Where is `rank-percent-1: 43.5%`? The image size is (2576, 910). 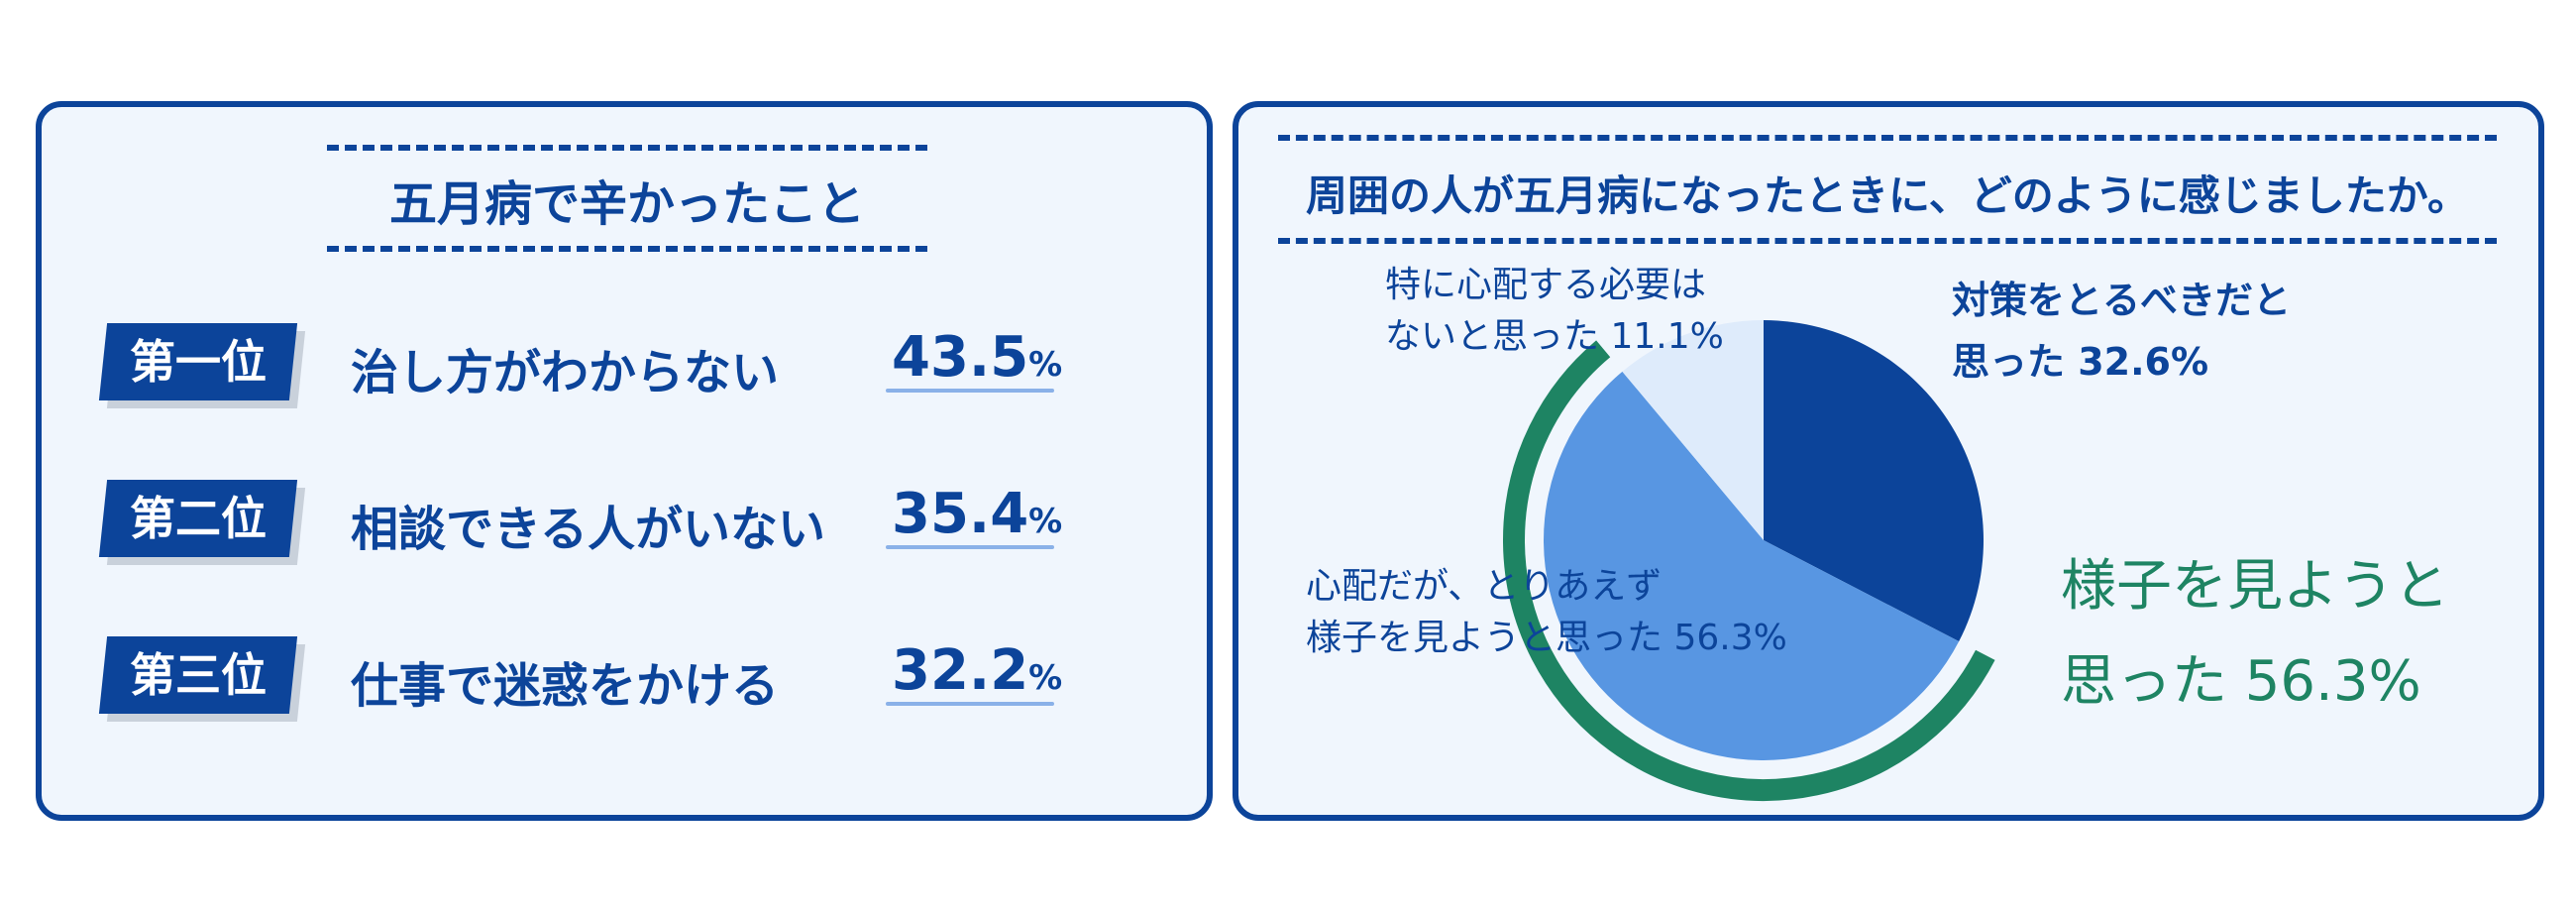
rank-percent-1: 43.5% is located at coordinates (977, 357).